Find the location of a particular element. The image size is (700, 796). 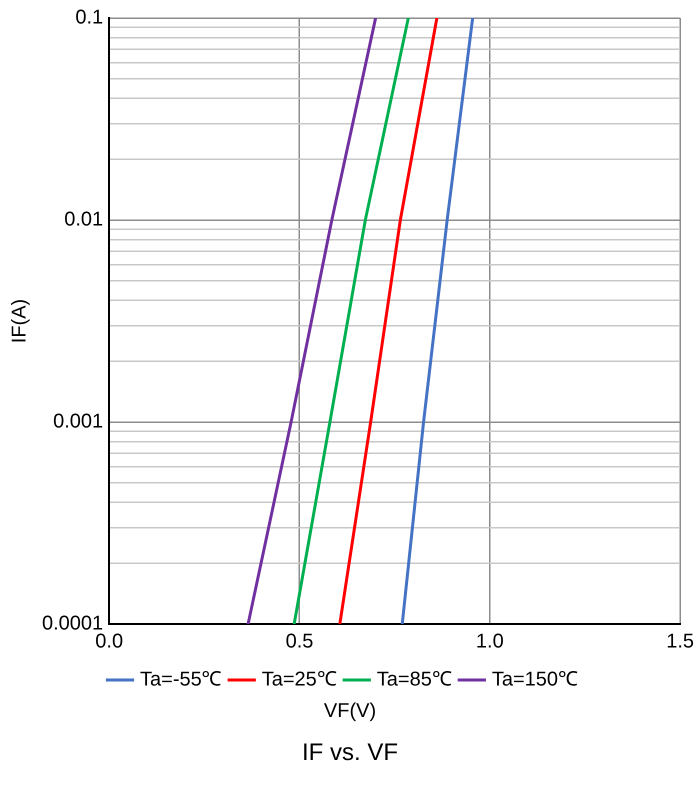

y-axis-title: IF(A) is located at coordinates (19, 321).